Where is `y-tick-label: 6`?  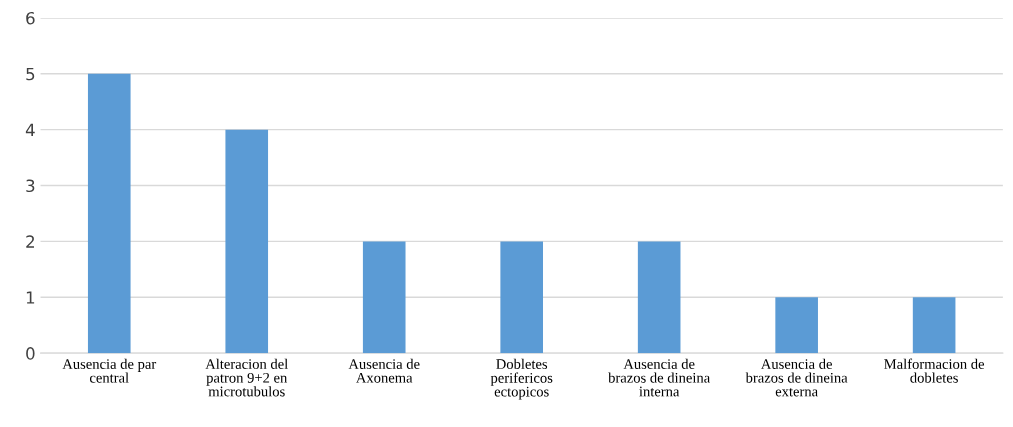 y-tick-label: 6 is located at coordinates (30, 18).